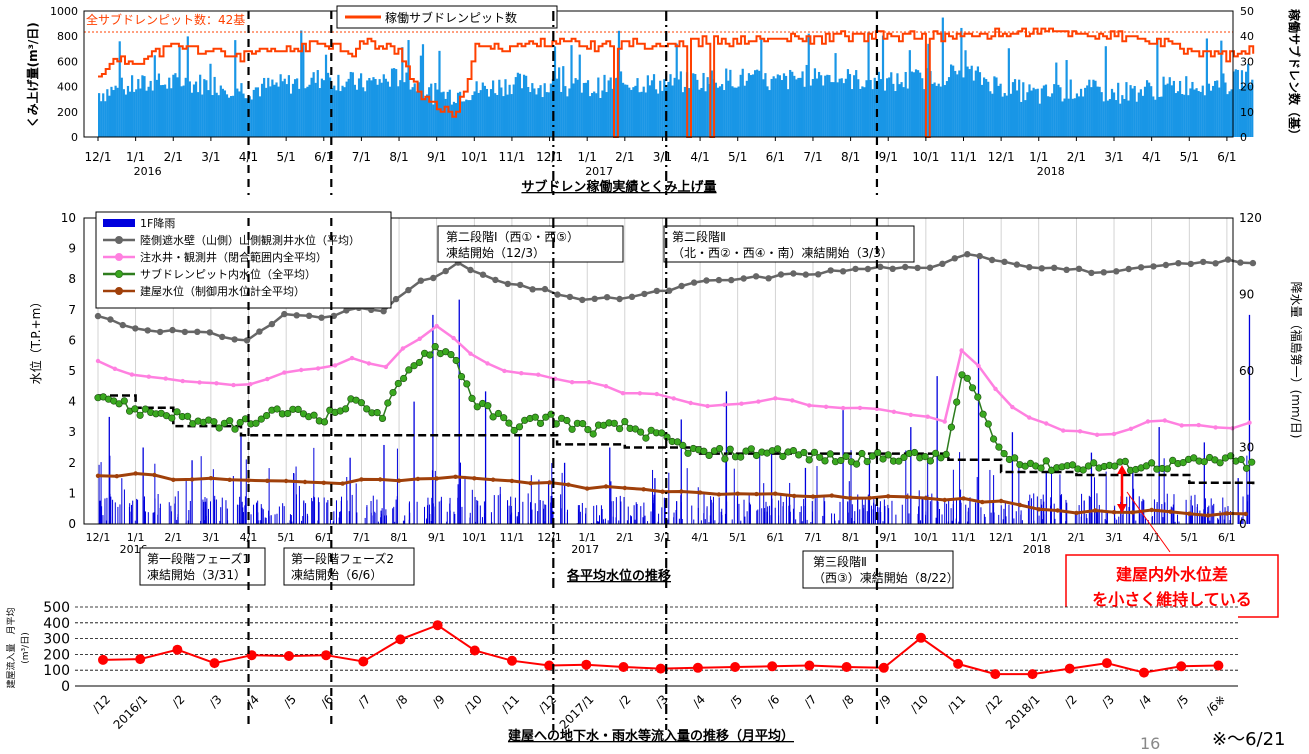  Describe the element at coordinates (1148, 522) in the screenshot. I see `callout-leader` at that location.